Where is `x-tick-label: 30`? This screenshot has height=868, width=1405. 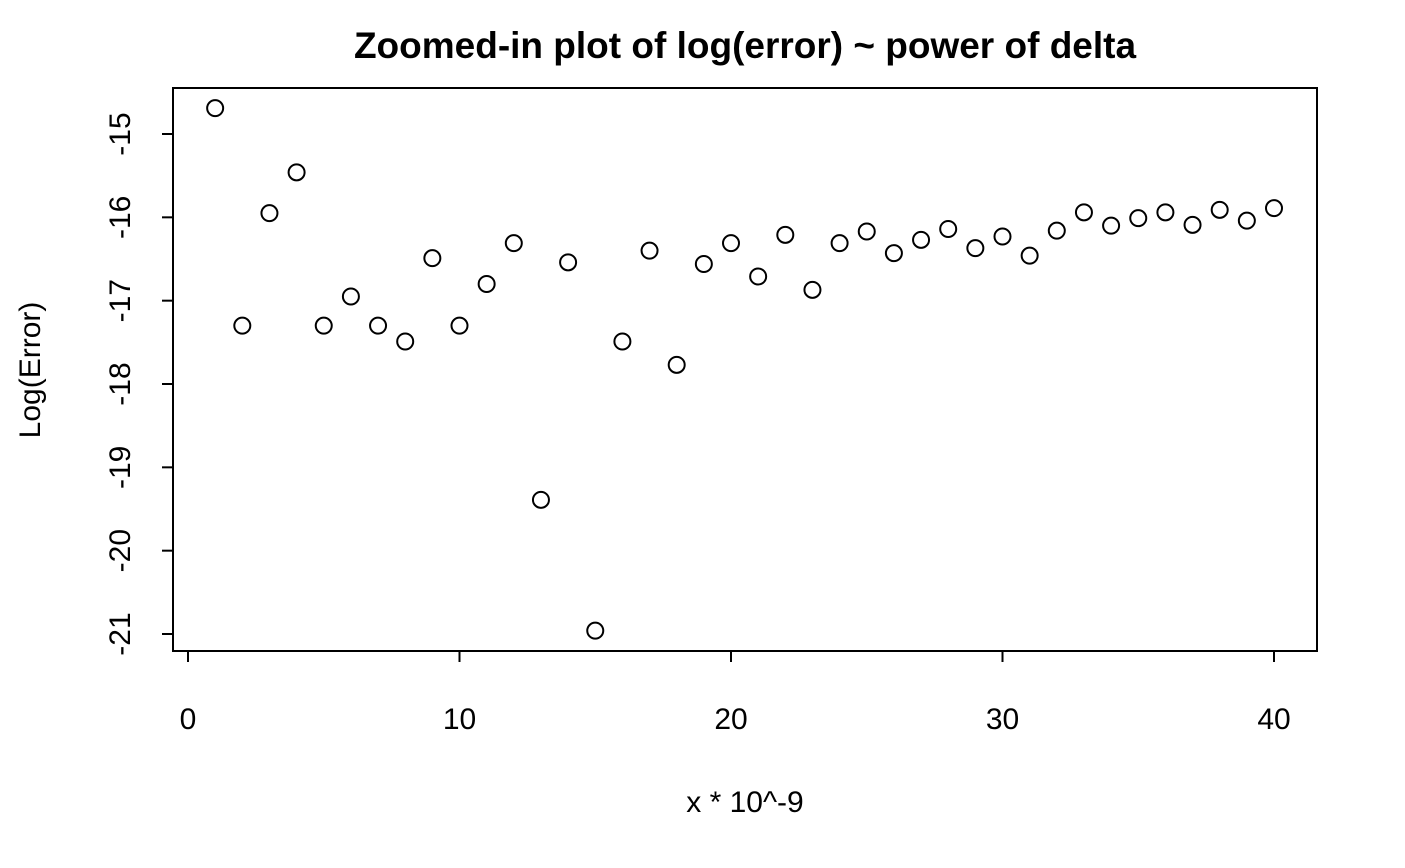
x-tick-label: 30 is located at coordinates (1002, 719).